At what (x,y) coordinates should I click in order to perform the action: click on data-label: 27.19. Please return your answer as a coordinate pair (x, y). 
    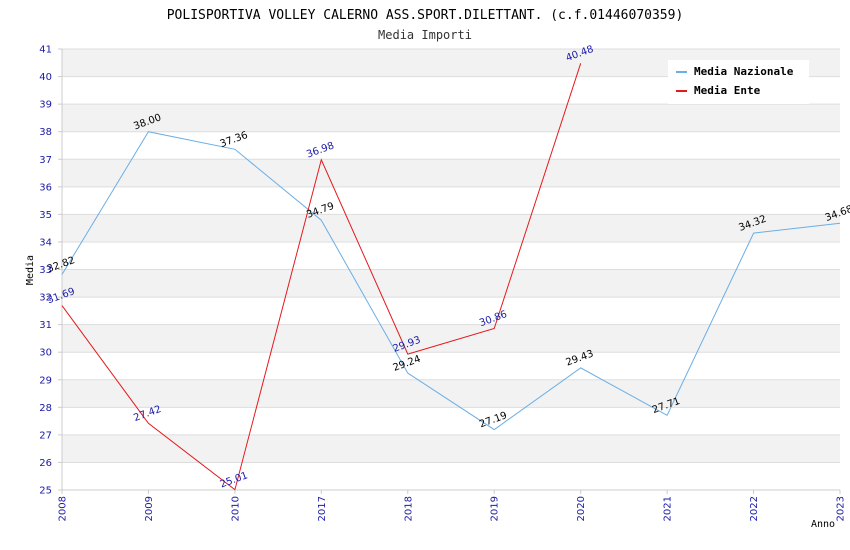
    Looking at the image, I should click on (493, 420).